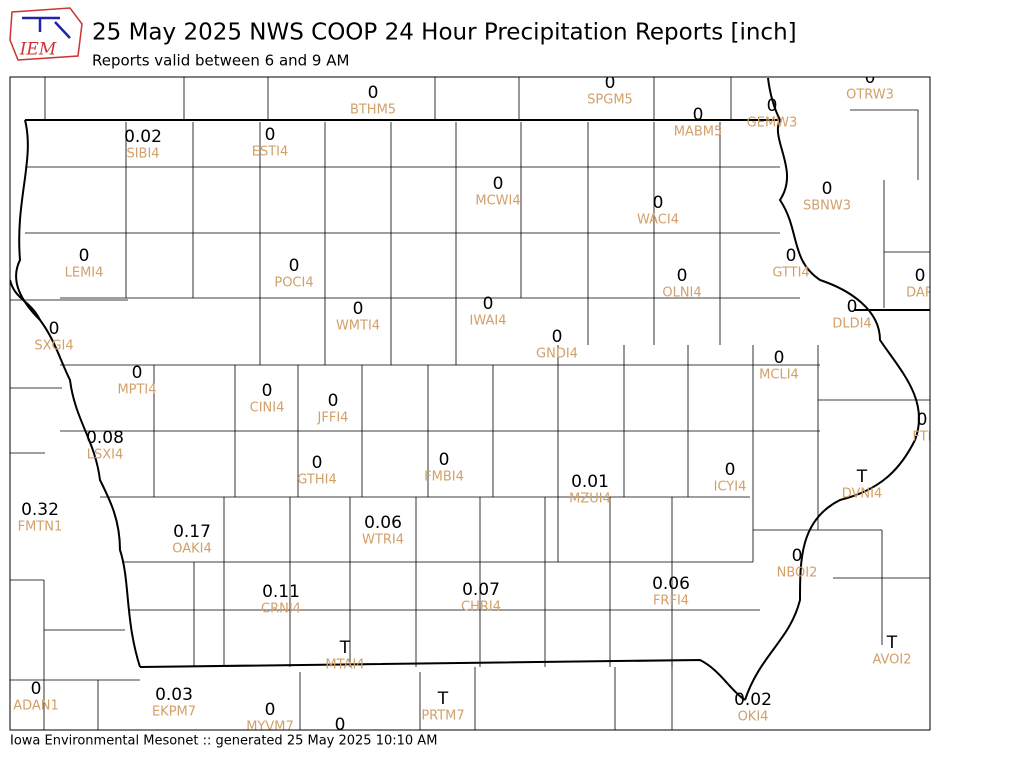 Image resolution: width=1024 pixels, height=768 pixels. What do you see at coordinates (192, 532) in the screenshot?
I see `station-value: 0.17` at bounding box center [192, 532].